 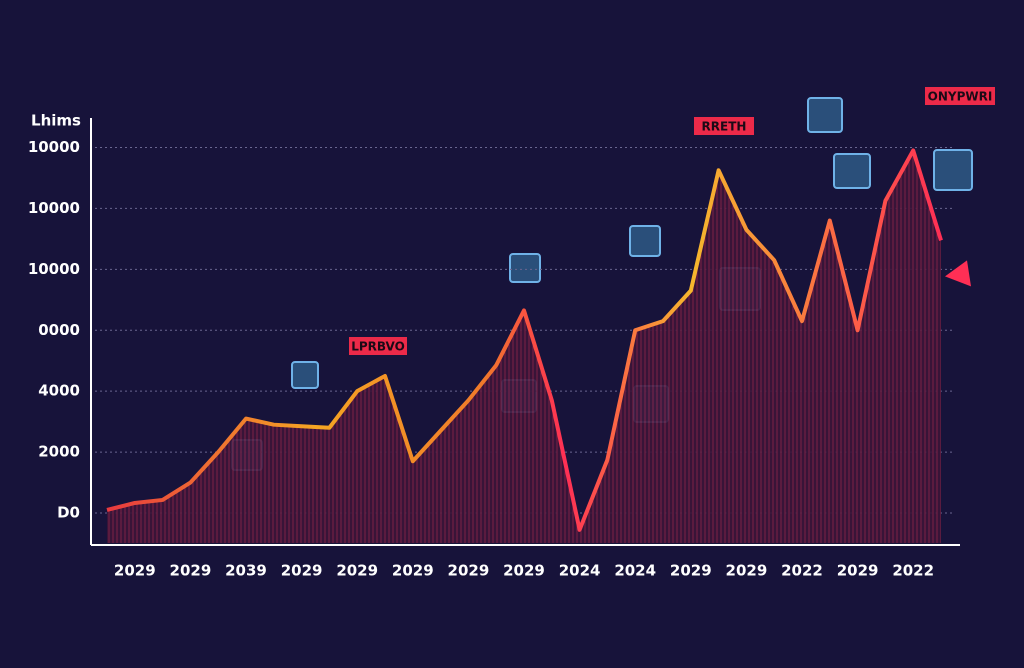 I want to click on y-tick-label: 0000, so click(x=59, y=330).